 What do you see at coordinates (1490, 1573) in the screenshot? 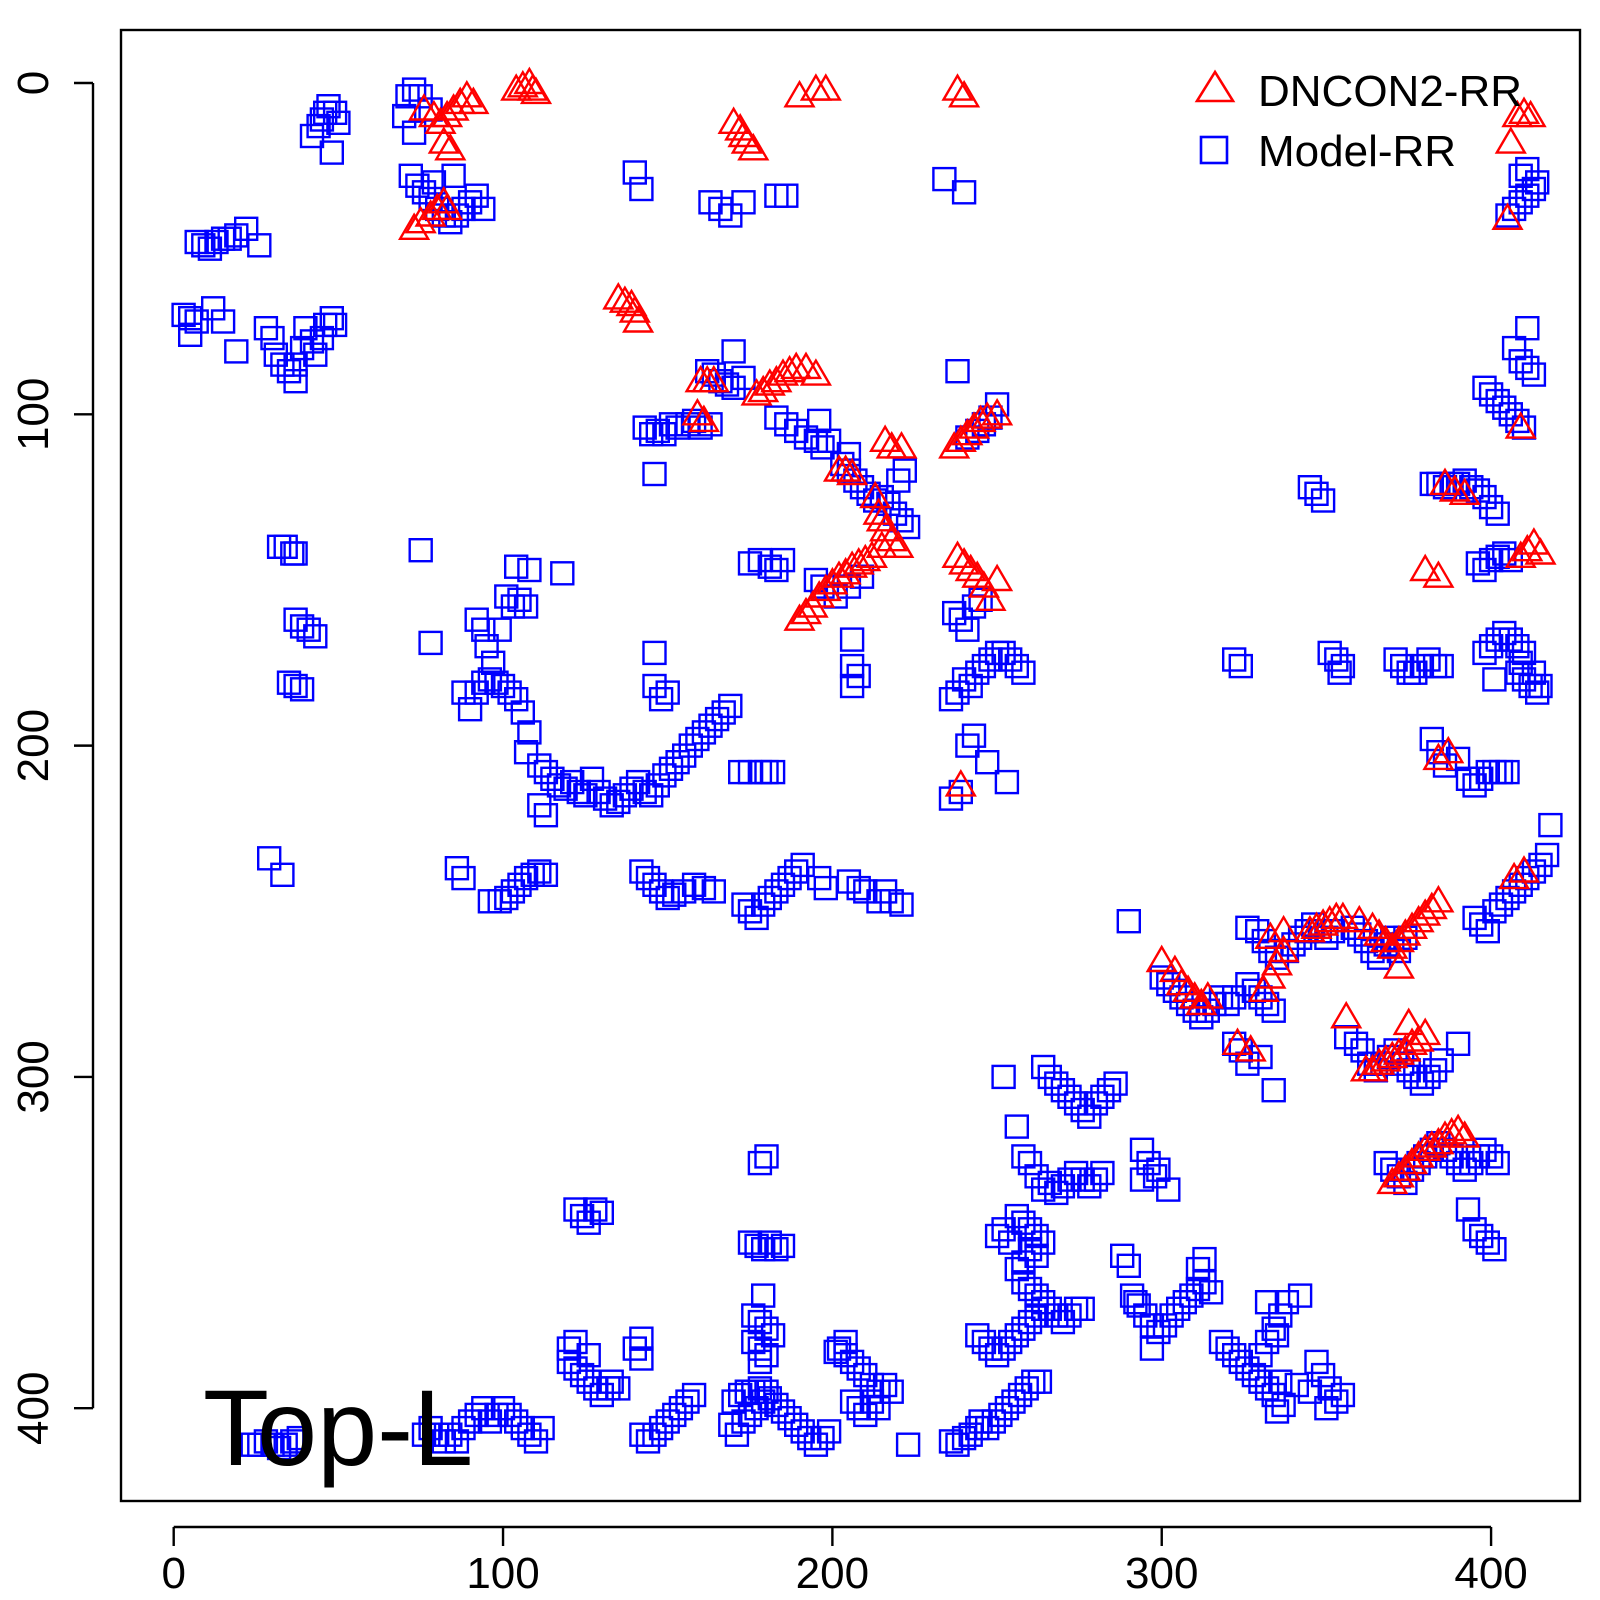
I see `x-tick-label: 400` at bounding box center [1490, 1573].